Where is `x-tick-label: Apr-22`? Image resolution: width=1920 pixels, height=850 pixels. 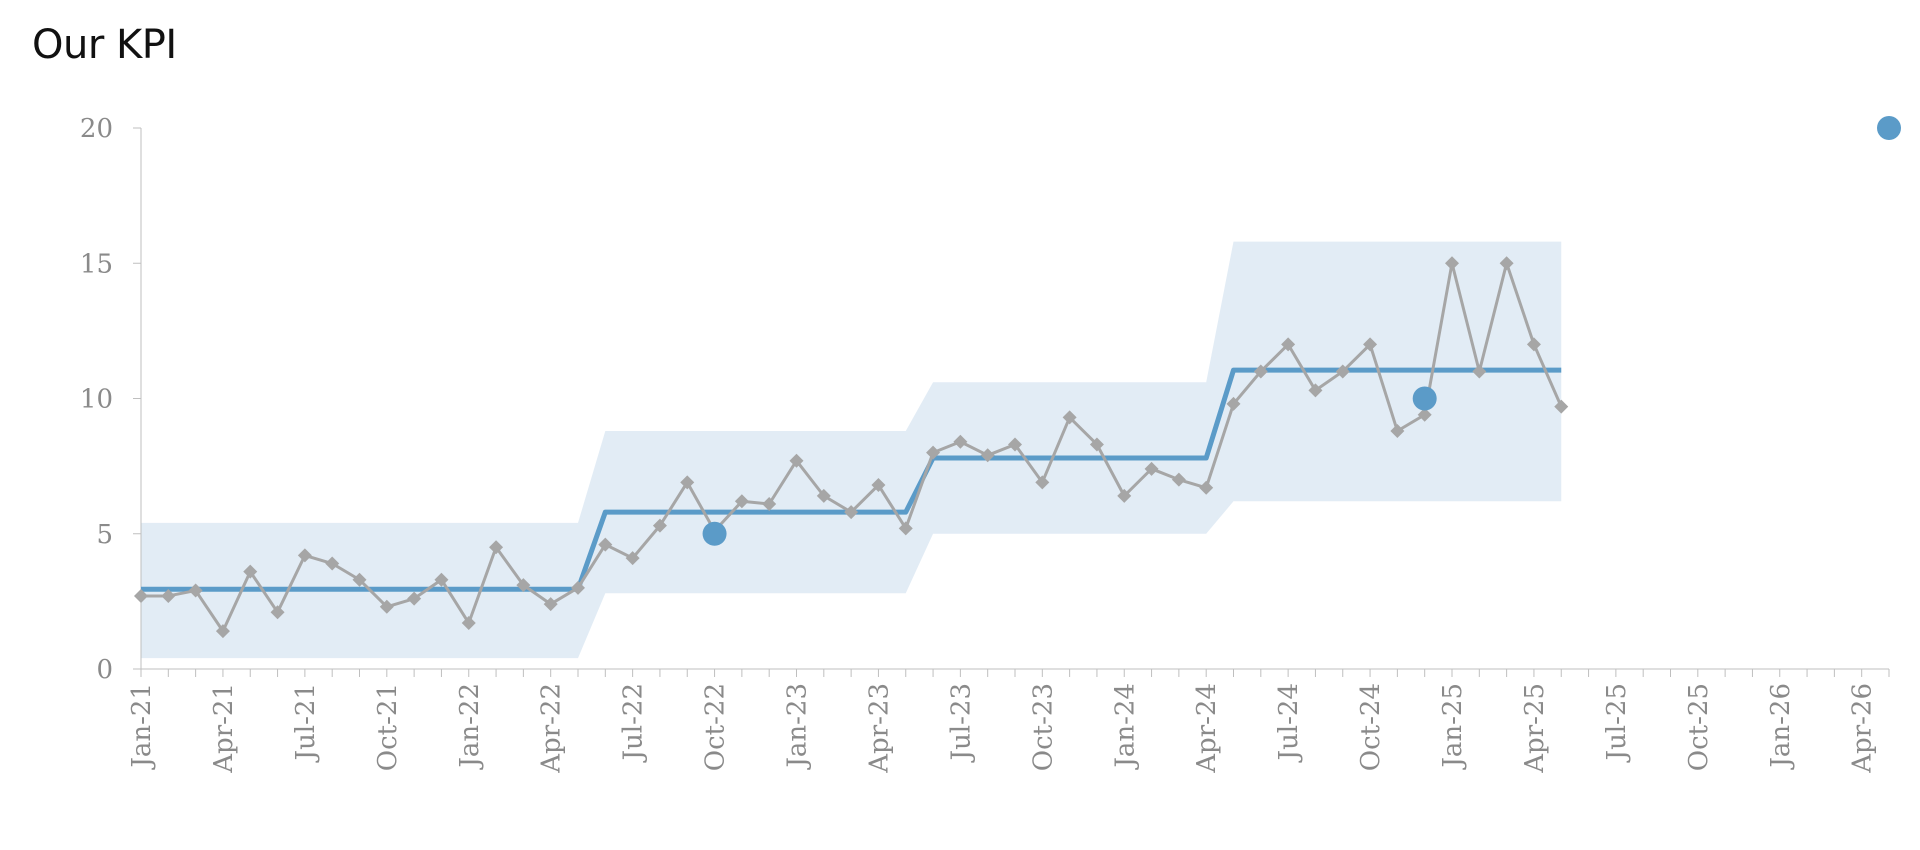 x-tick-label: Apr-22 is located at coordinates (552, 728).